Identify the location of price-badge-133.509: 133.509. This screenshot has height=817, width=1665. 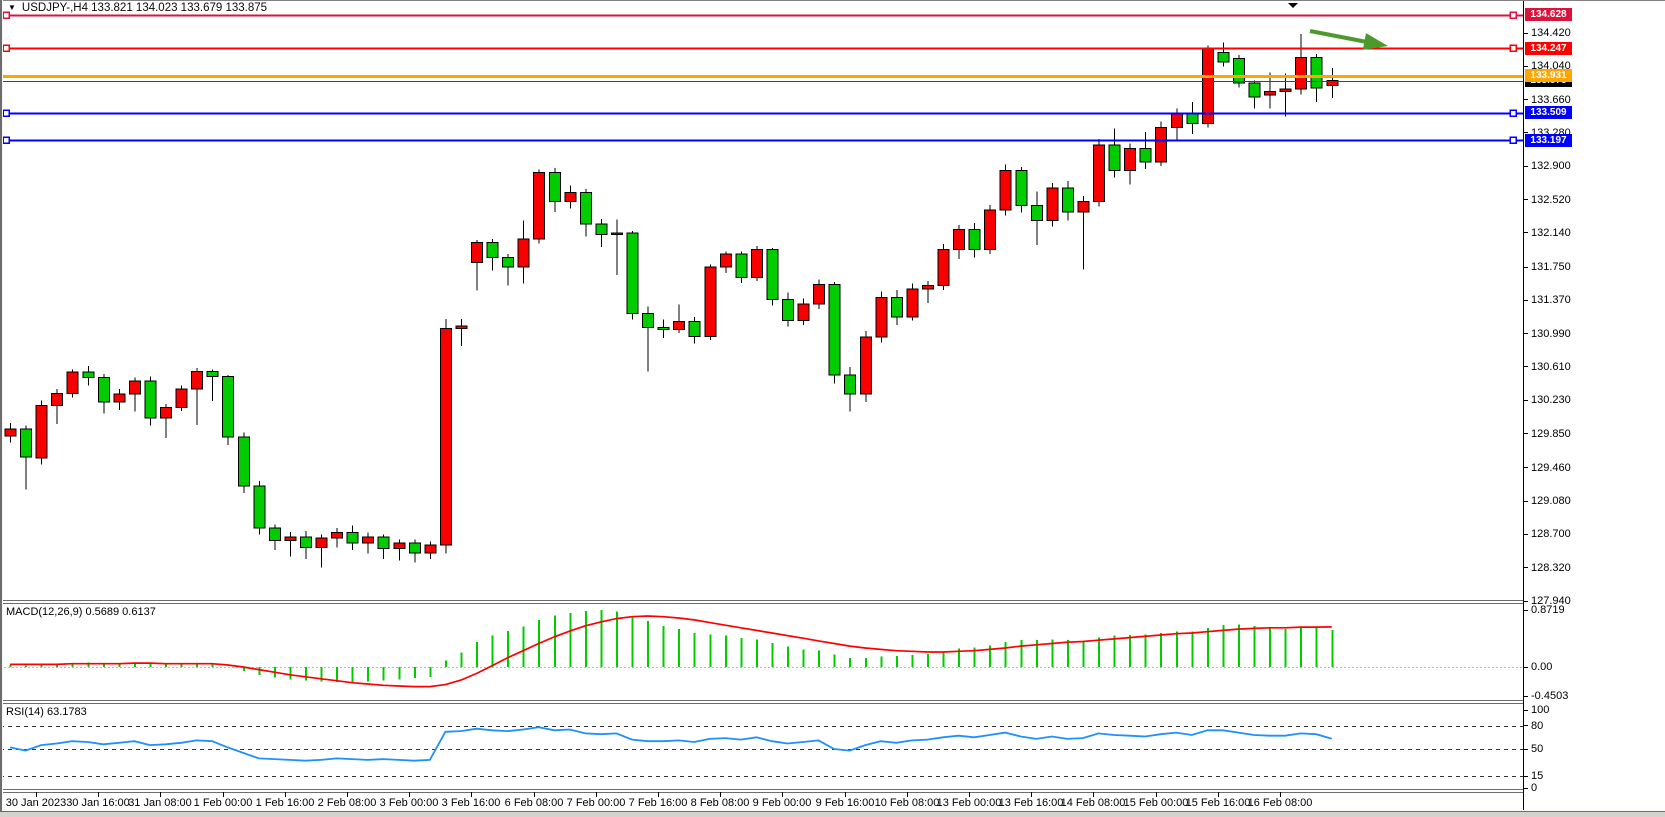
(1548, 112).